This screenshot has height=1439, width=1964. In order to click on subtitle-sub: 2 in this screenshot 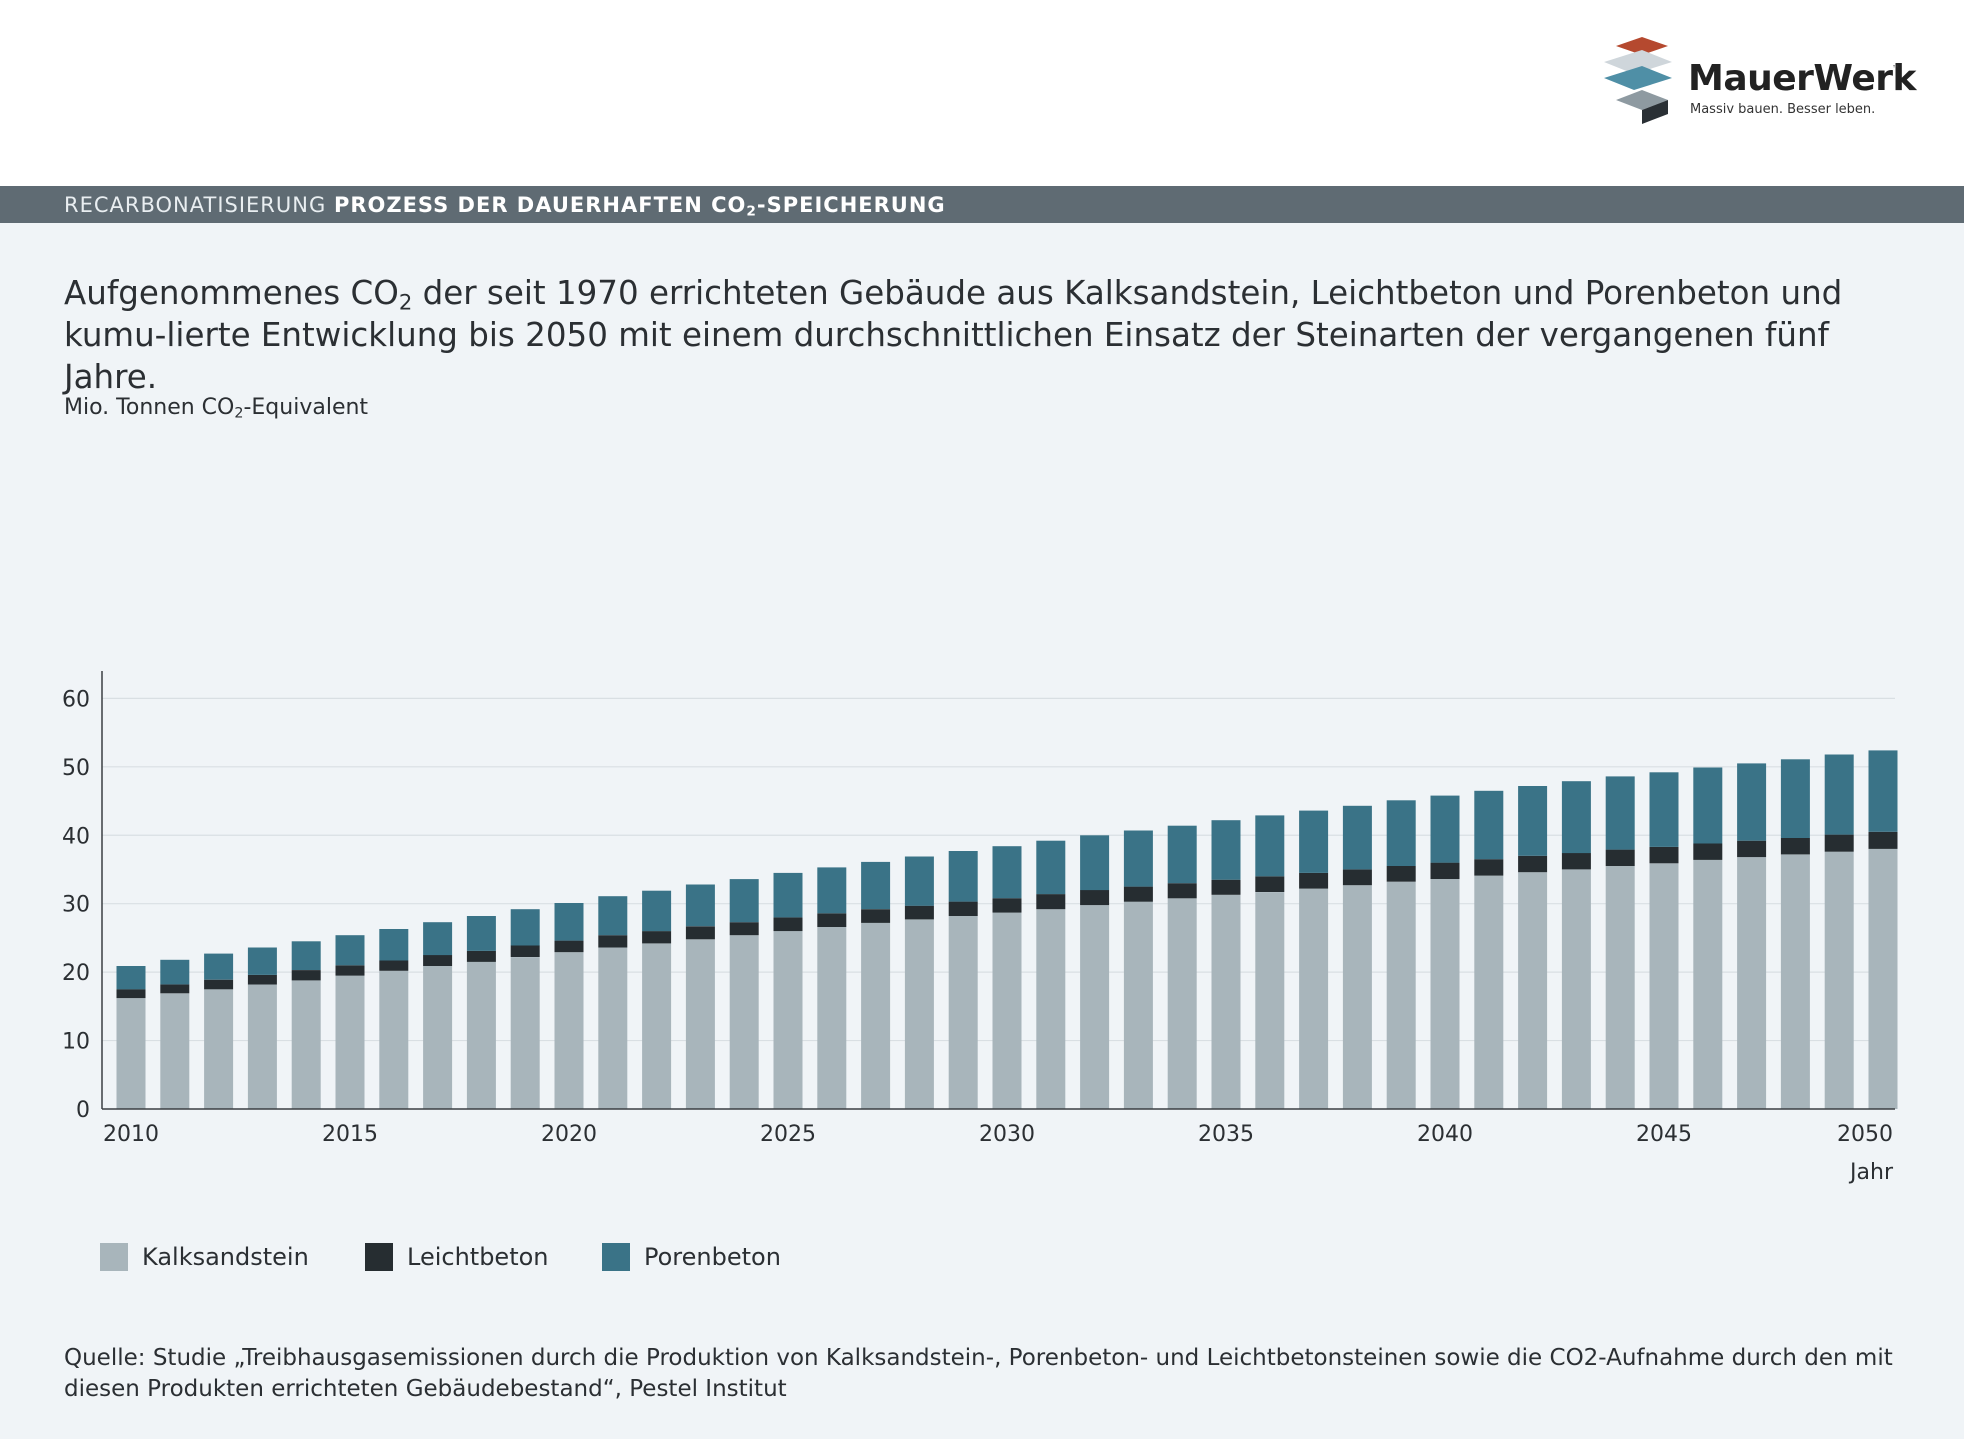, I will do `click(405, 302)`.